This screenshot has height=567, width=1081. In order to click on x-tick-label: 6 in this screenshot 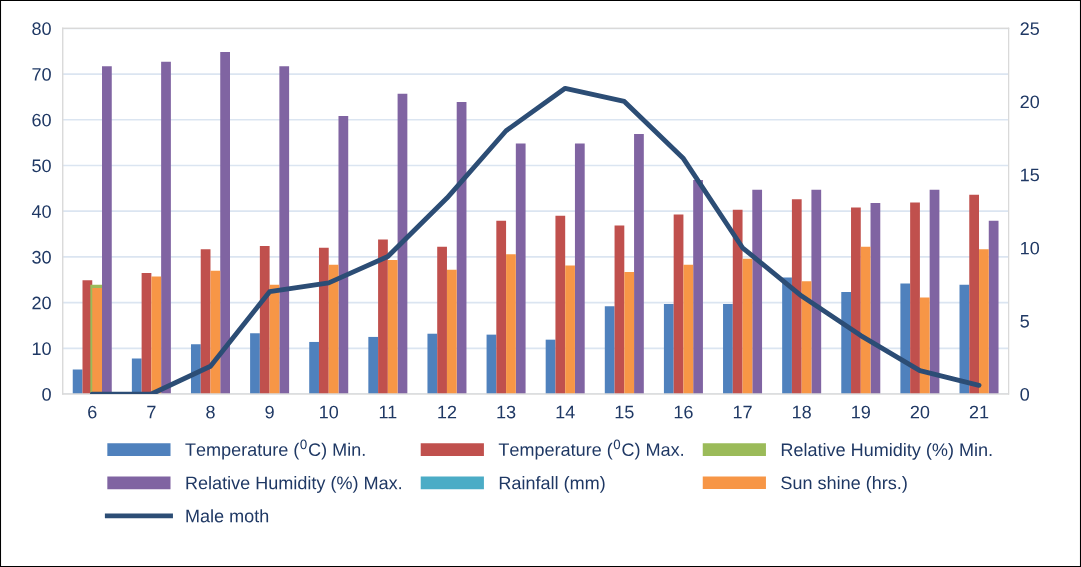, I will do `click(92, 412)`.